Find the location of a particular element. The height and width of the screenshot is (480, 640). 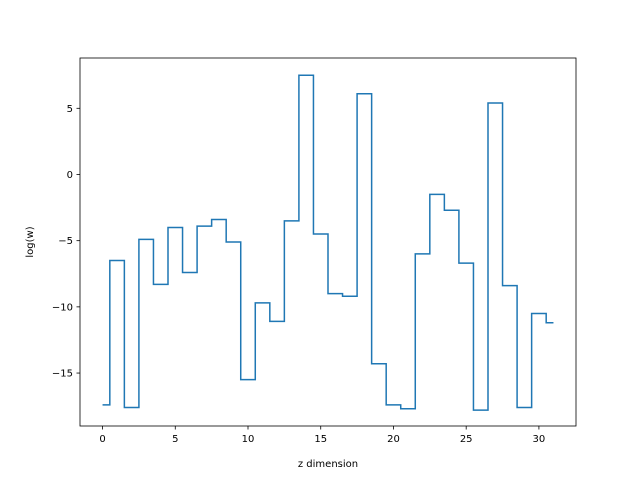

y-axis-label: log(w) is located at coordinates (30, 241).